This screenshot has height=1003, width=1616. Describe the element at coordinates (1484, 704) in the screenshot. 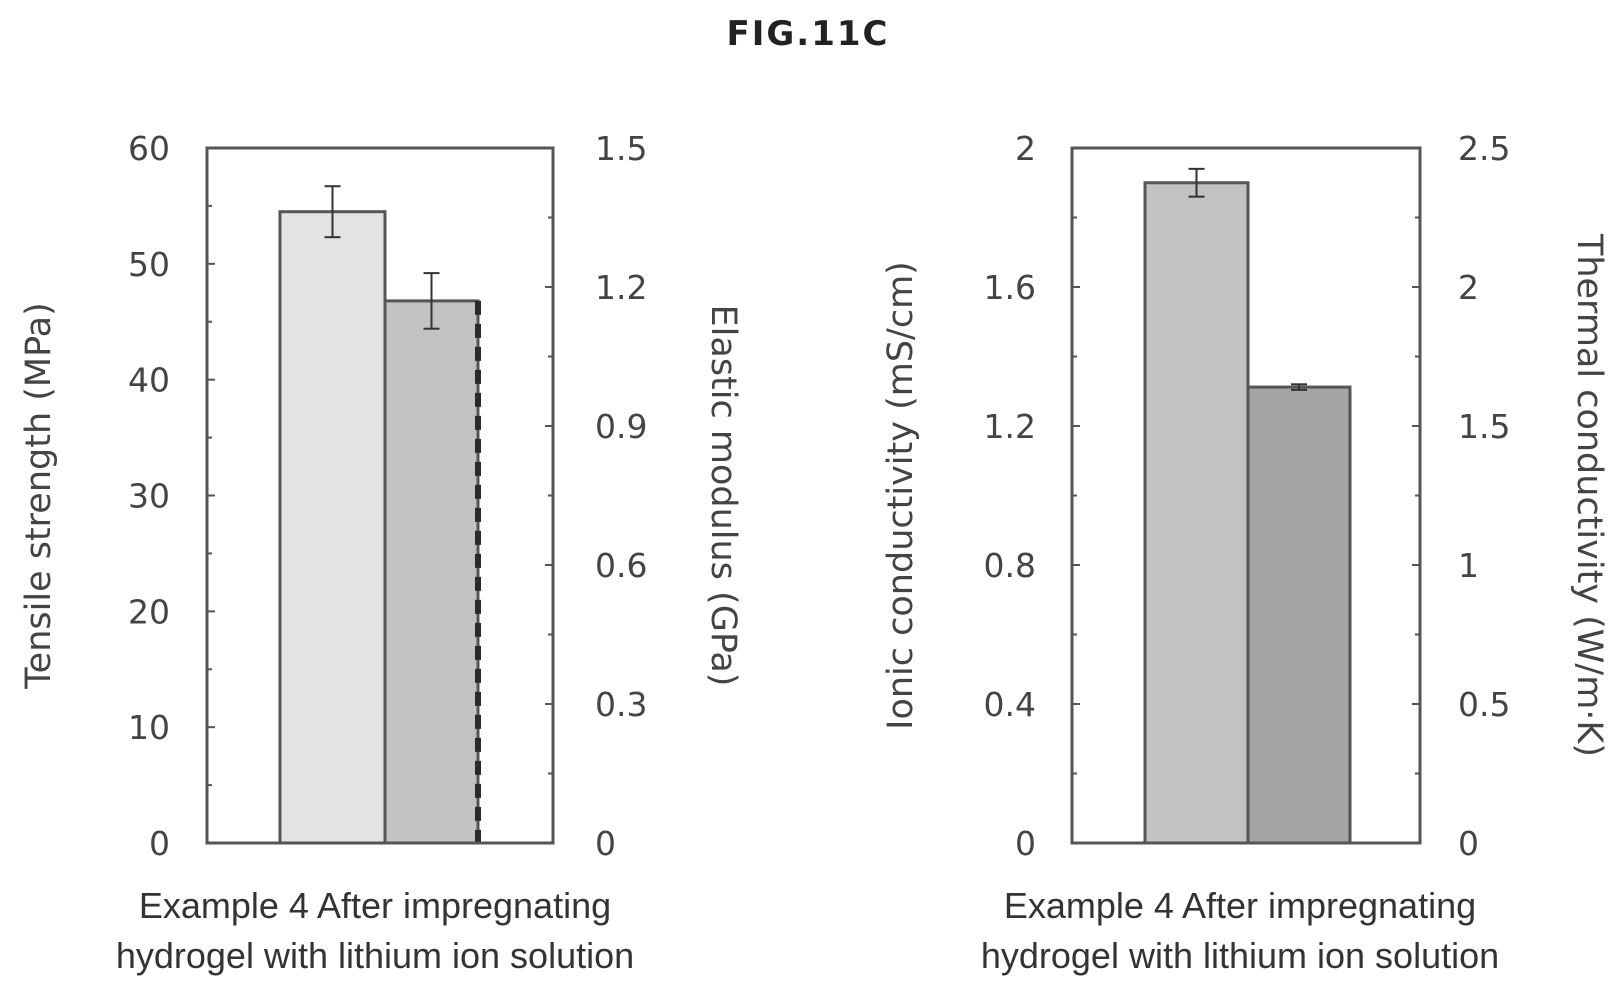

I see `chart2-right-tick-label: 0.5` at that location.